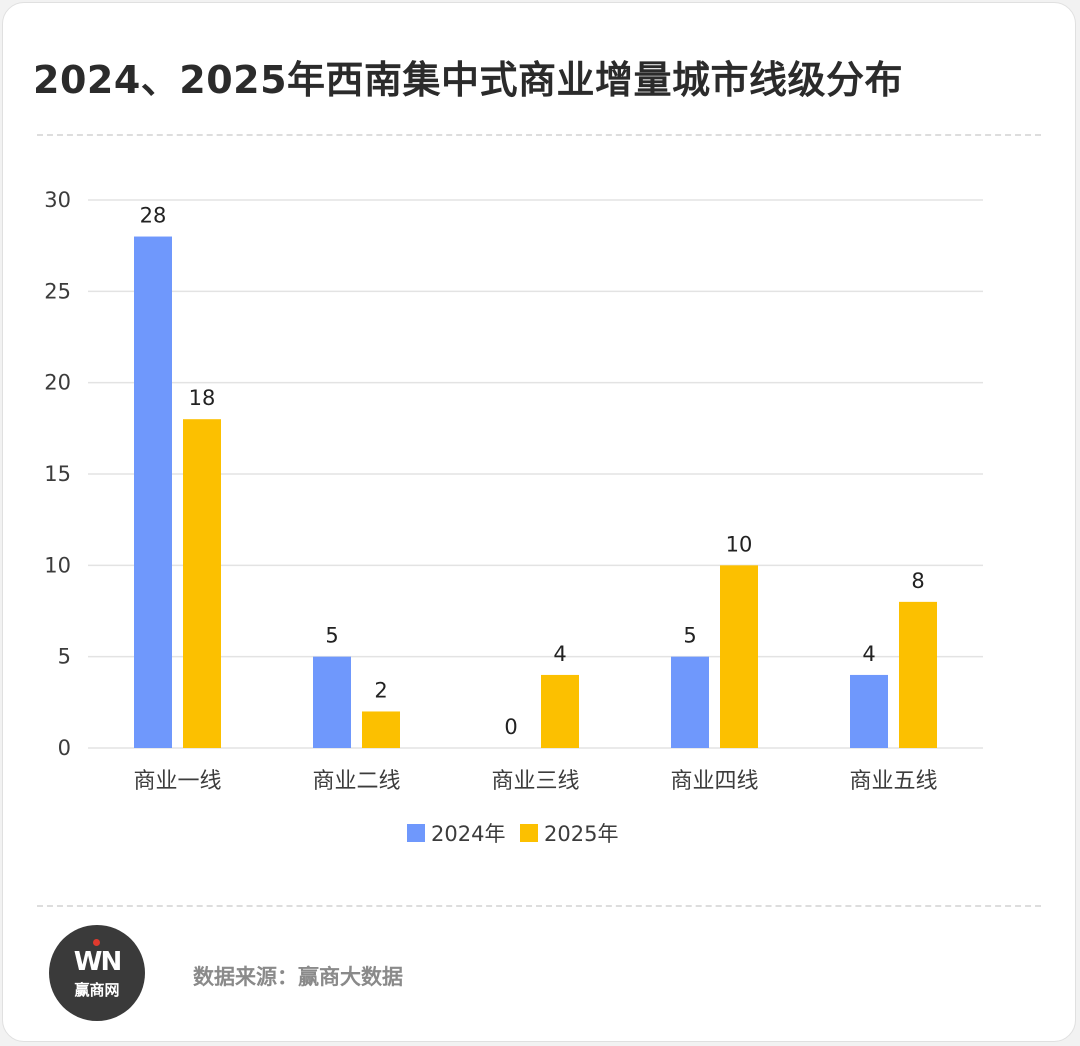  Describe the element at coordinates (57, 474) in the screenshot. I see `y-tick-label: 15` at that location.